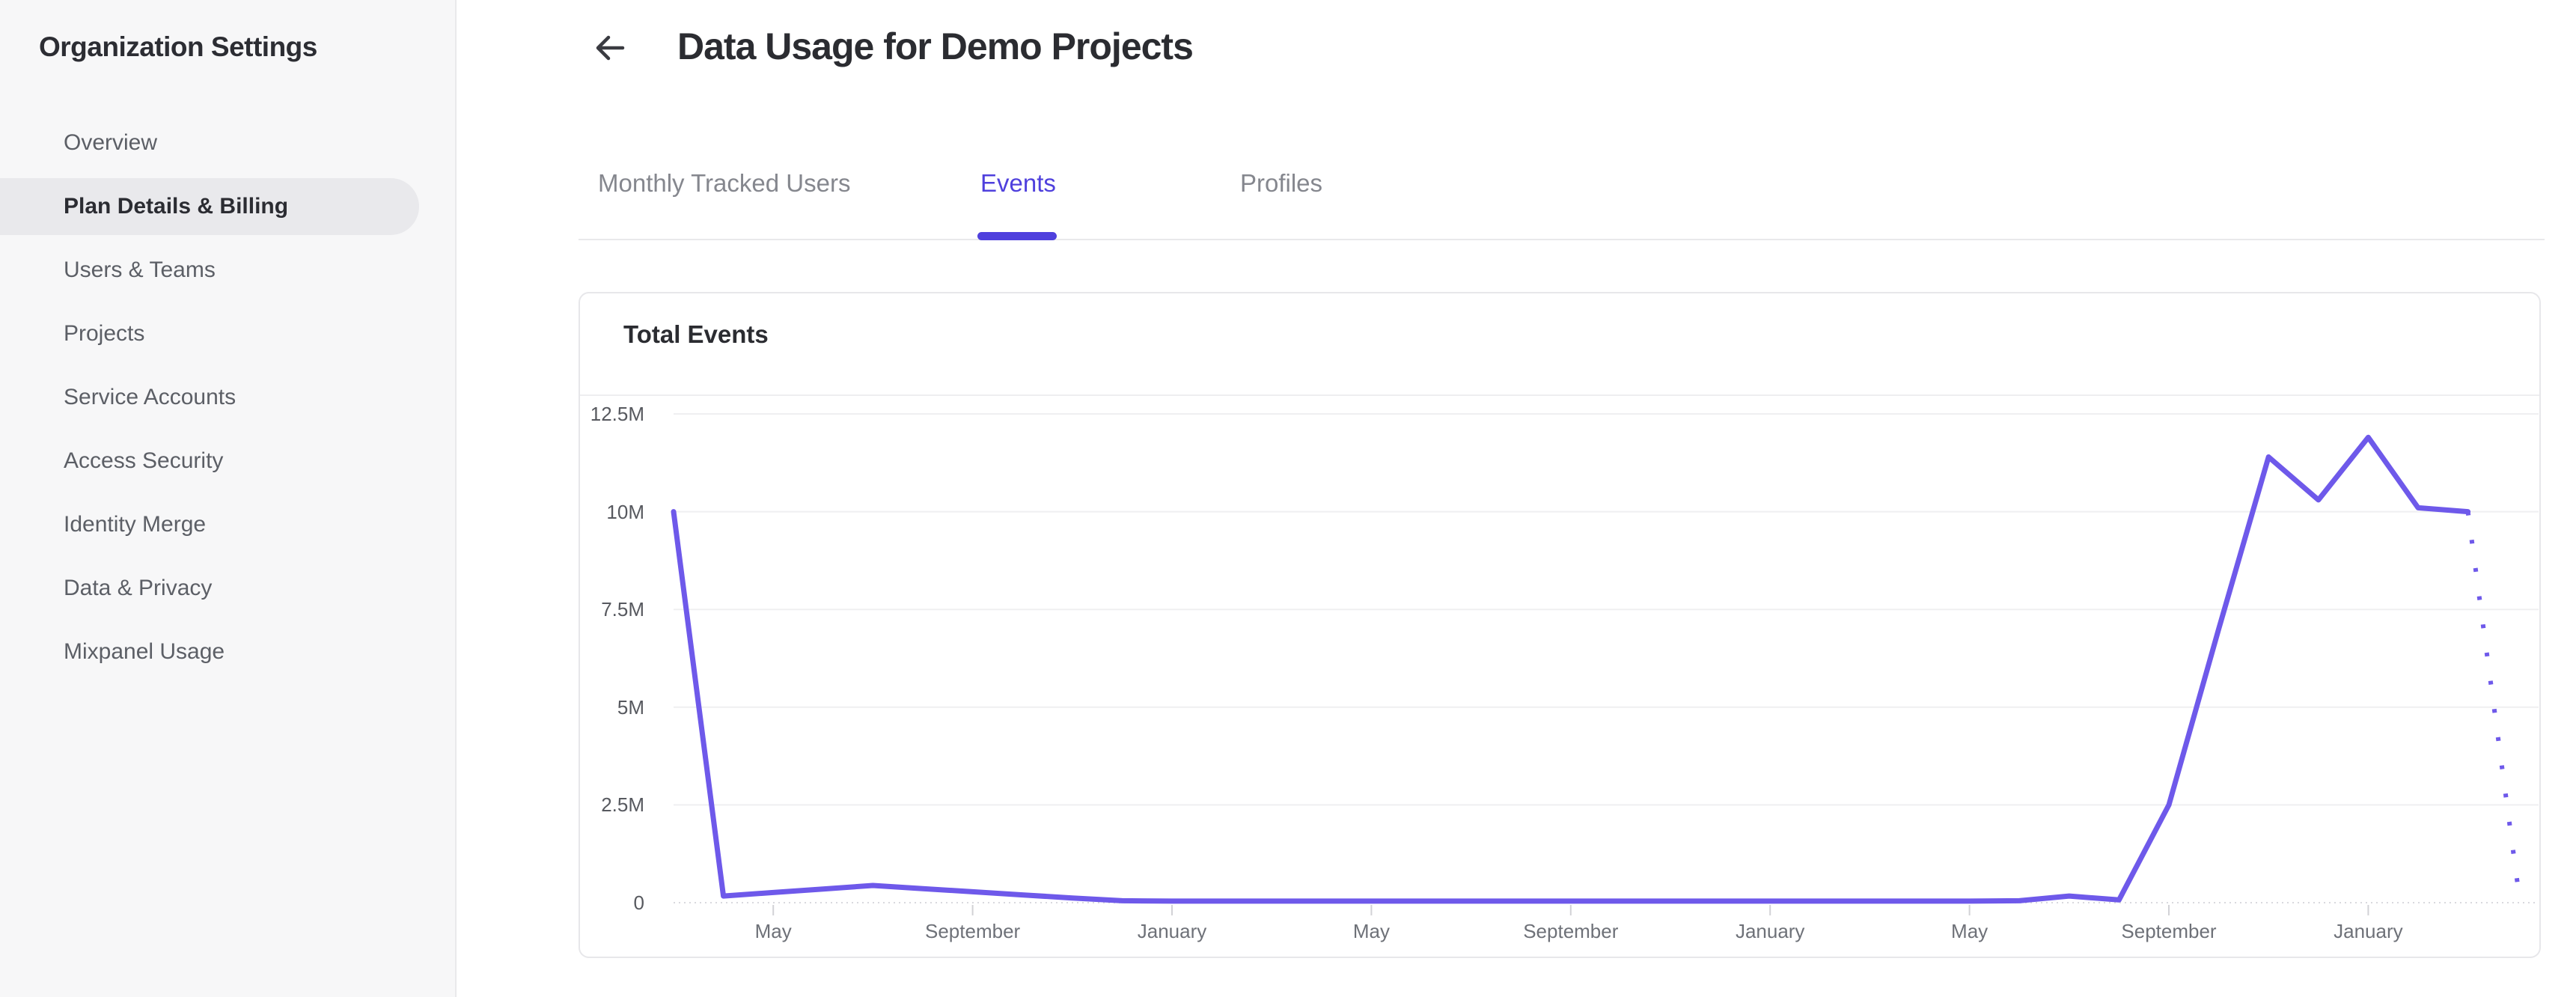 This screenshot has height=997, width=2576. I want to click on sidebar-item-mixpanel-usage: Mixpanel Usage, so click(227, 652).